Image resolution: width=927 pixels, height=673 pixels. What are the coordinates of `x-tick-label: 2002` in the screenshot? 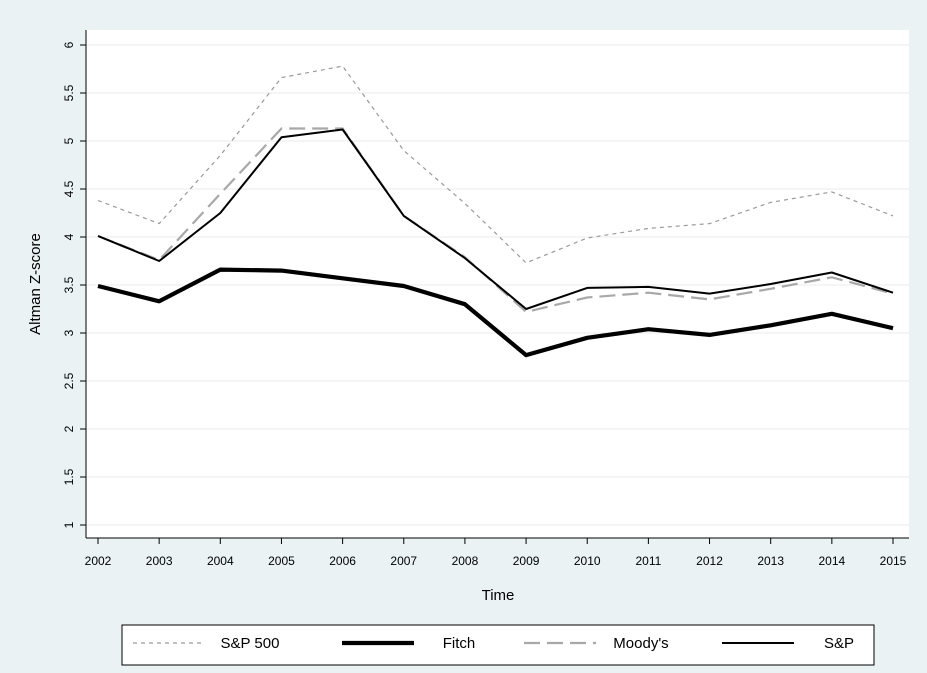 It's located at (98, 561).